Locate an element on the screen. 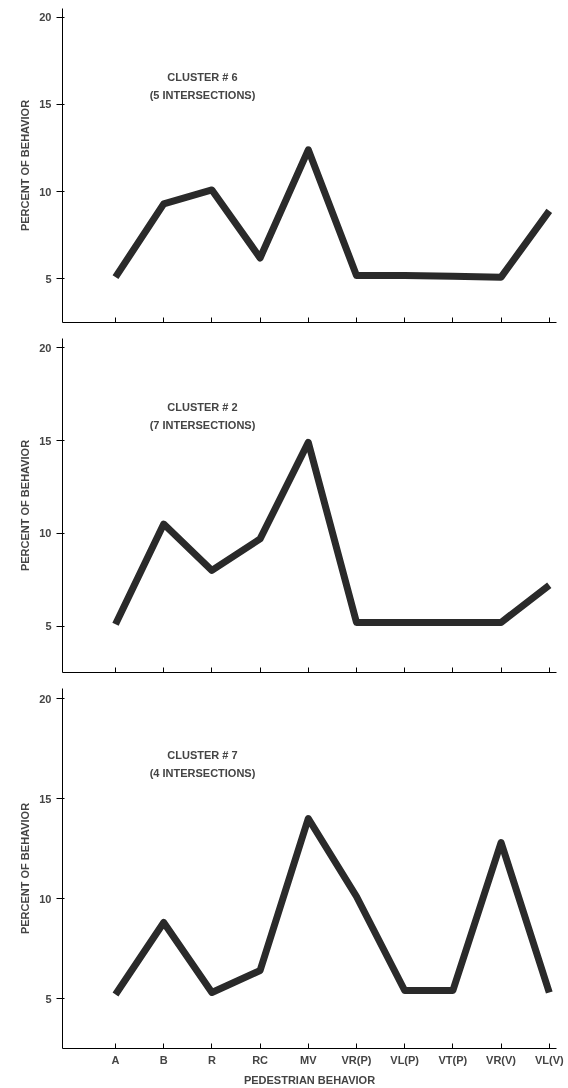 Image resolution: width=568 pixels, height=1088 pixels. x-tick-label: VR(V) is located at coordinates (501, 1059).